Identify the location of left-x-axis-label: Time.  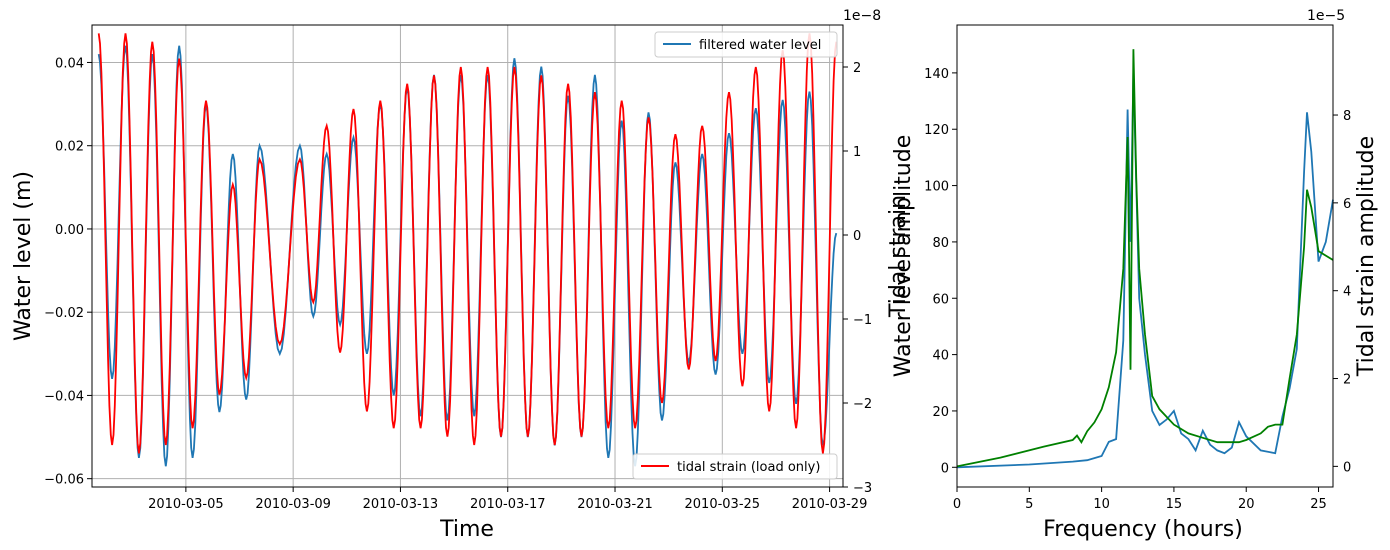
(466, 529).